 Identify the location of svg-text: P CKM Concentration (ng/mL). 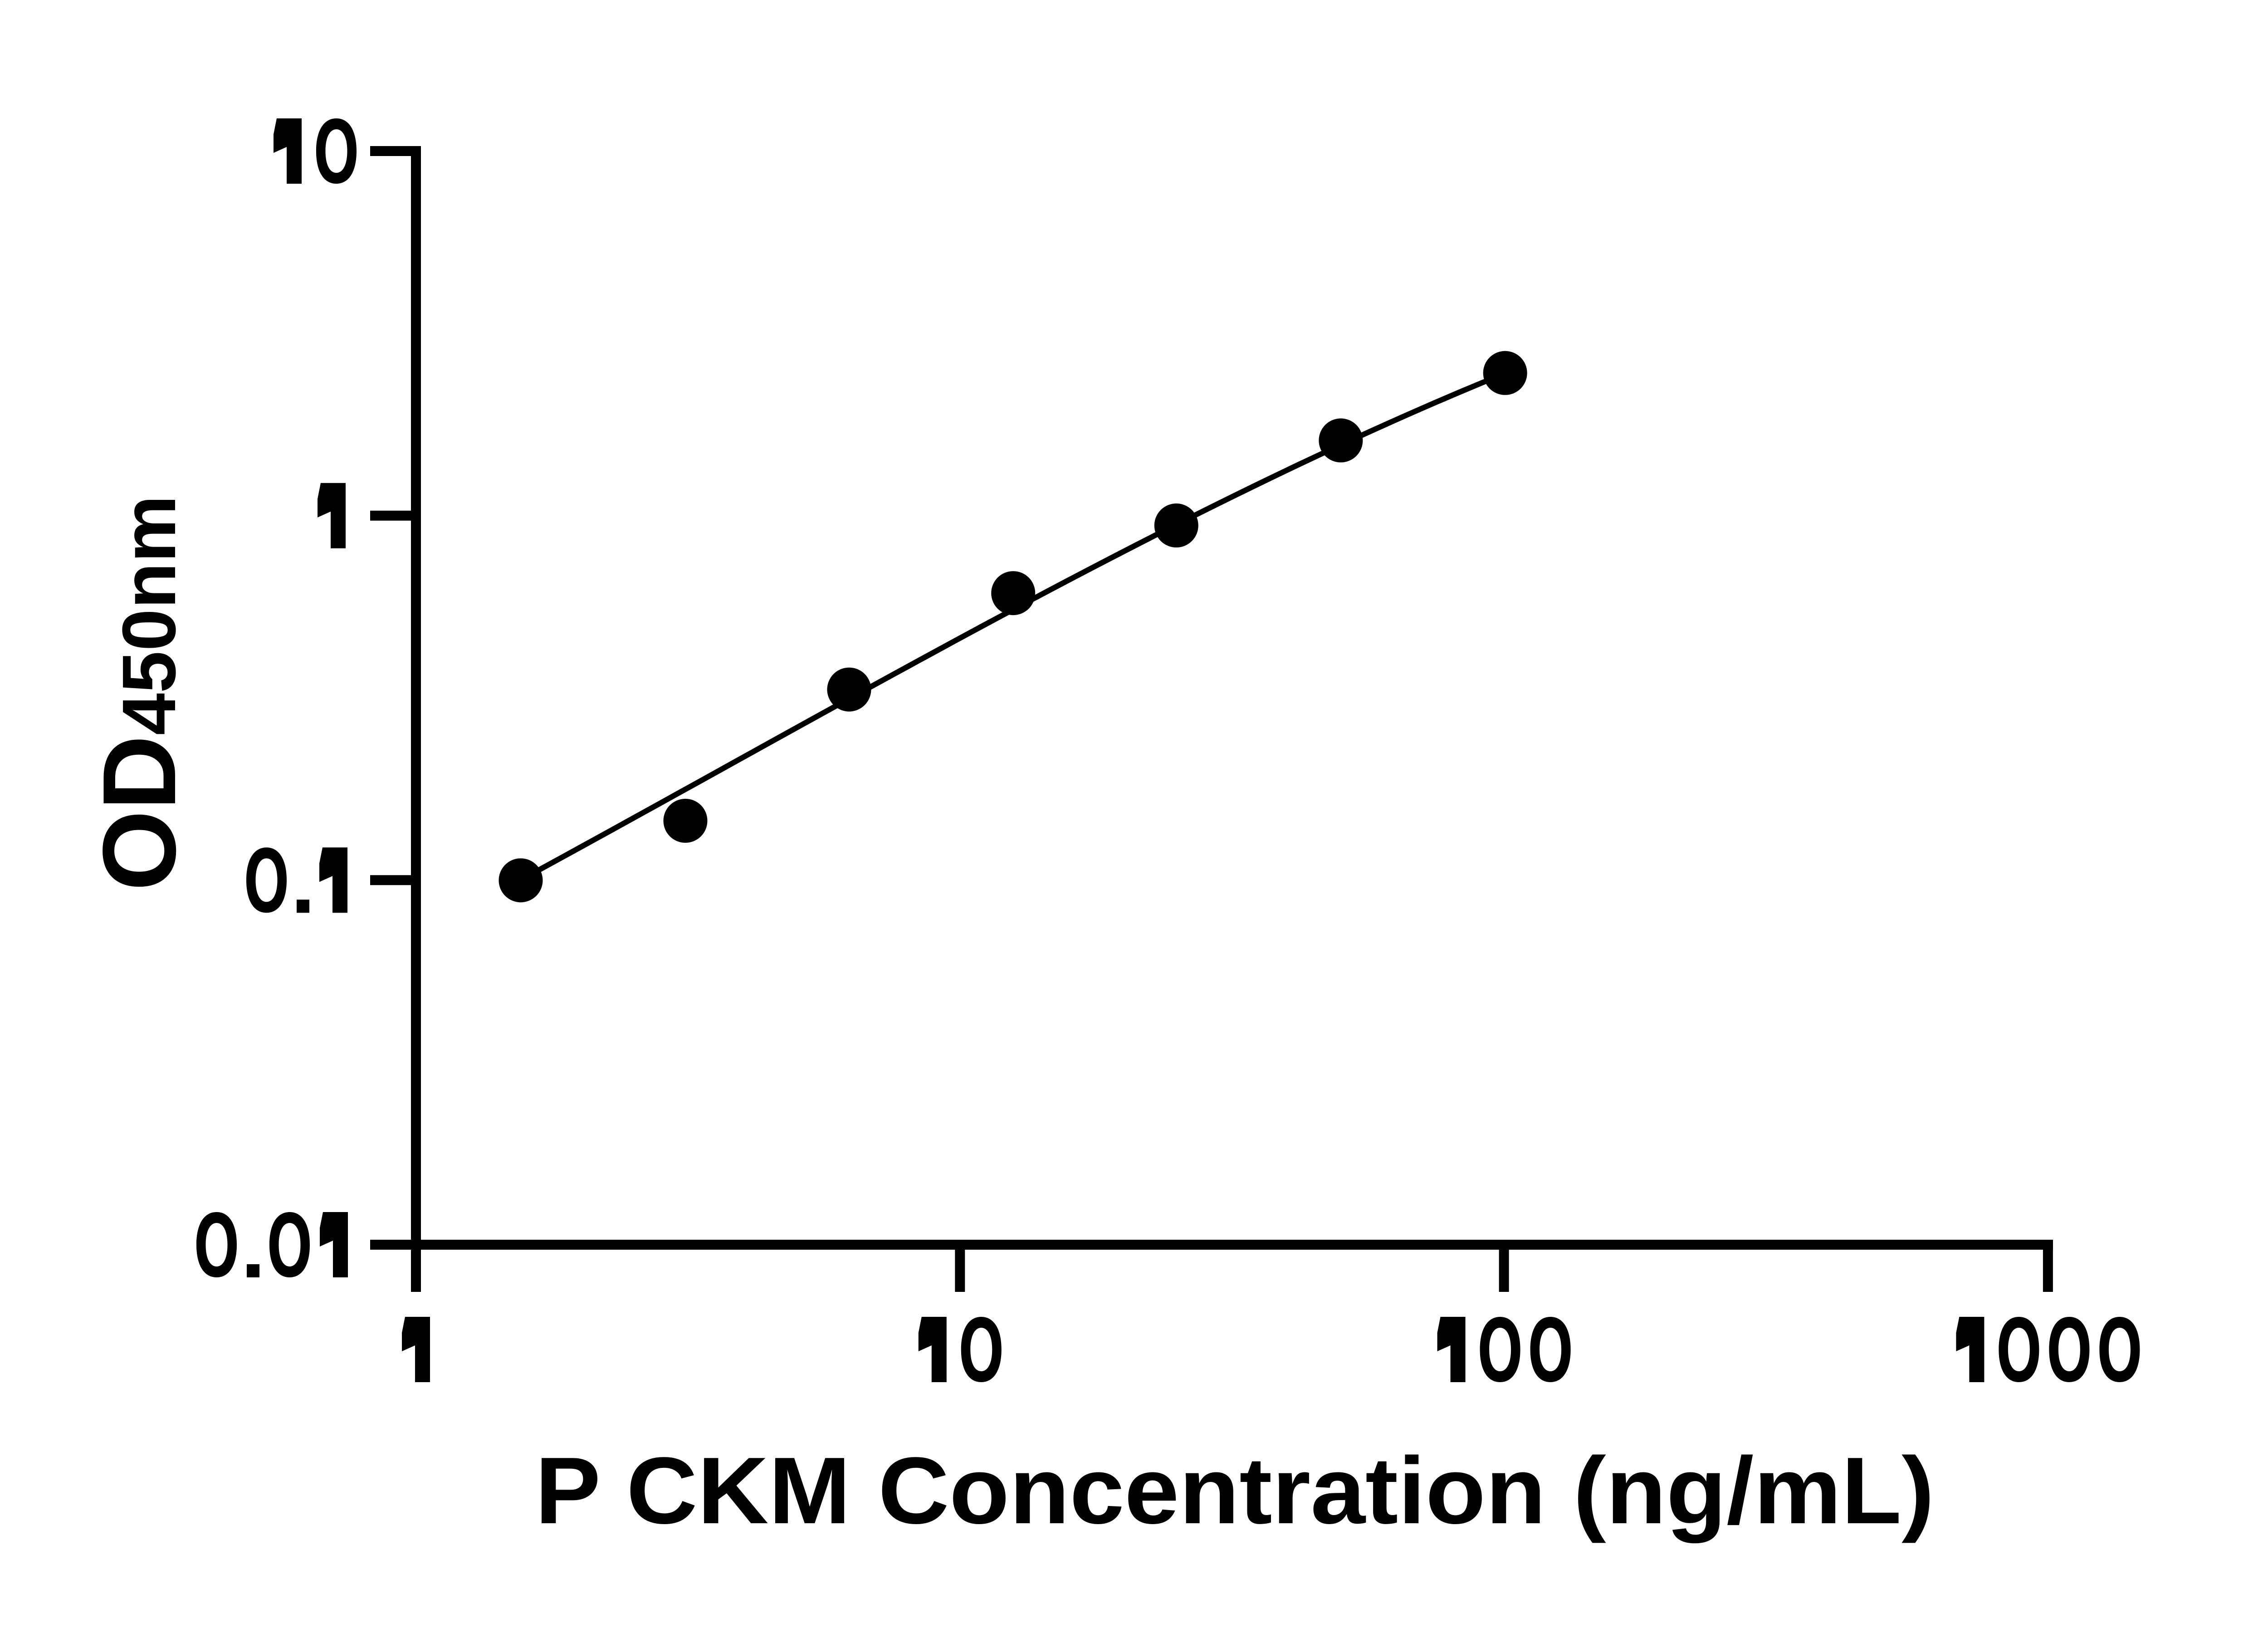
(1235, 1491).